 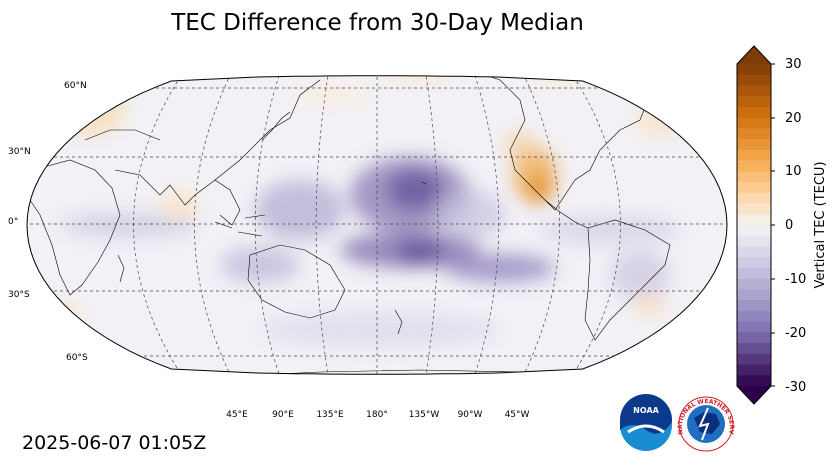 I want to click on colorbar-extend-low, so click(x=754, y=395).